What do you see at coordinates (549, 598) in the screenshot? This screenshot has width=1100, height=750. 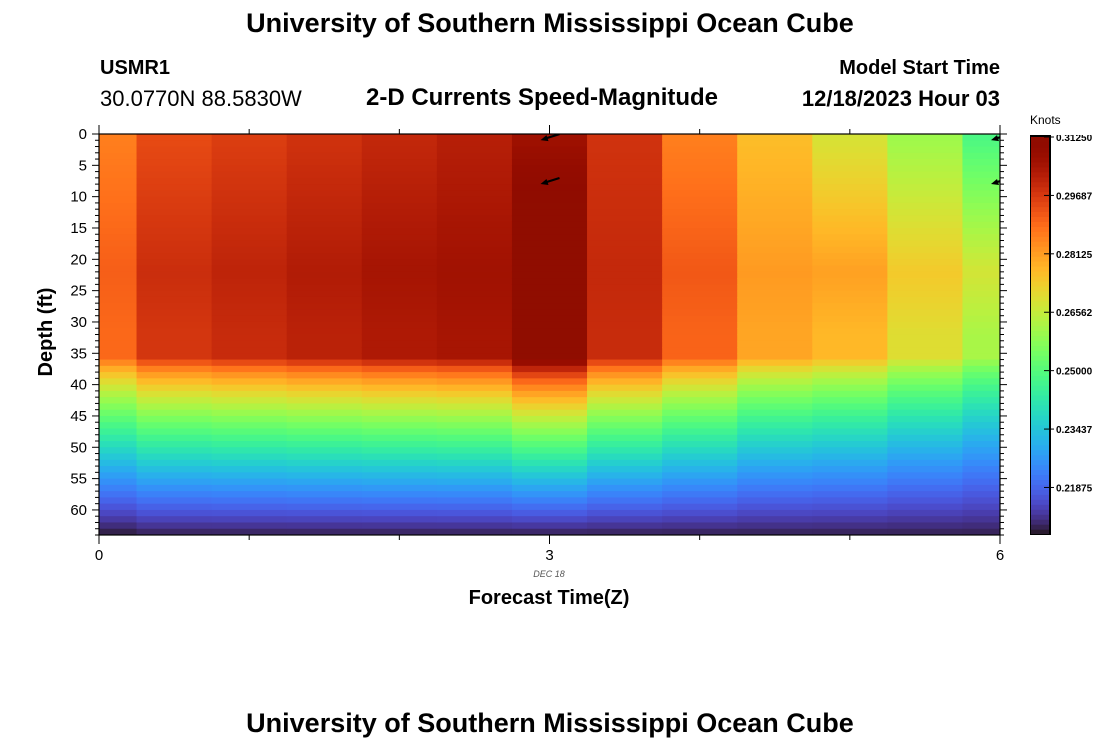 I see `x-axis-label: Forecast Time(Z)` at bounding box center [549, 598].